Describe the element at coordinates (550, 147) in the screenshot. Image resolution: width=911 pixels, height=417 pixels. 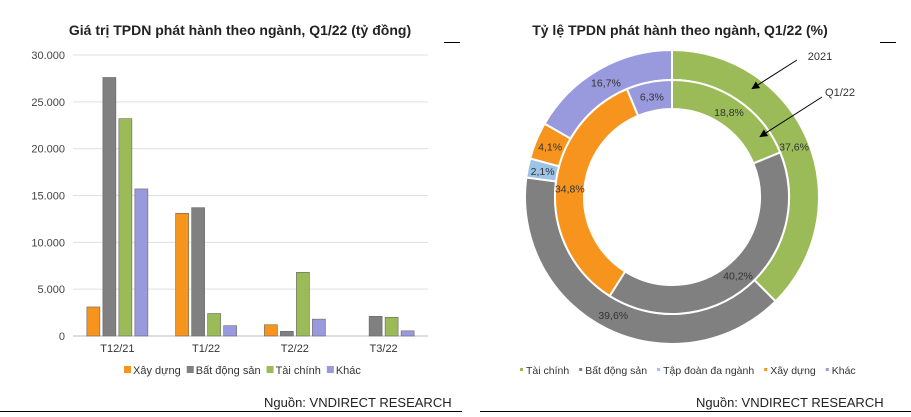
I see `data-label: 4,1%` at that location.